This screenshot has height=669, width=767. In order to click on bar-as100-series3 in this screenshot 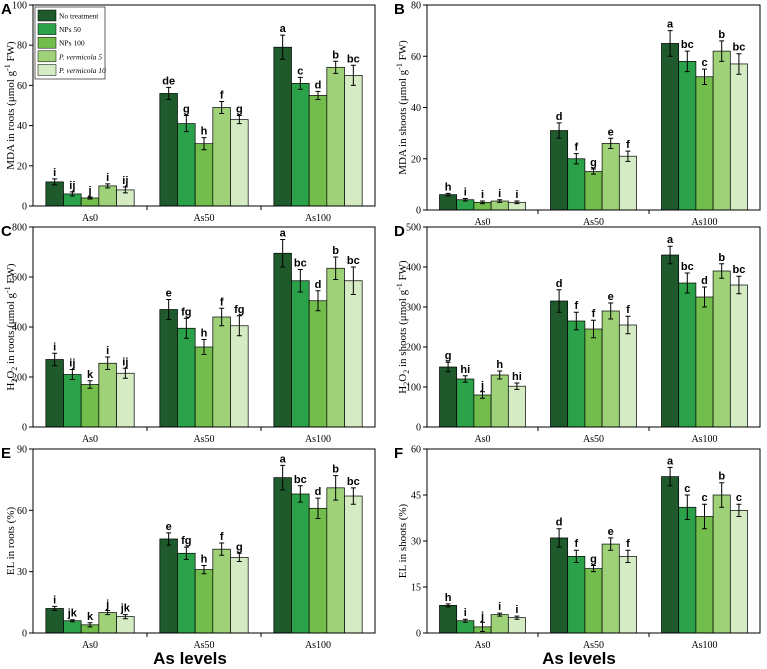, I will do `click(704, 362)`.